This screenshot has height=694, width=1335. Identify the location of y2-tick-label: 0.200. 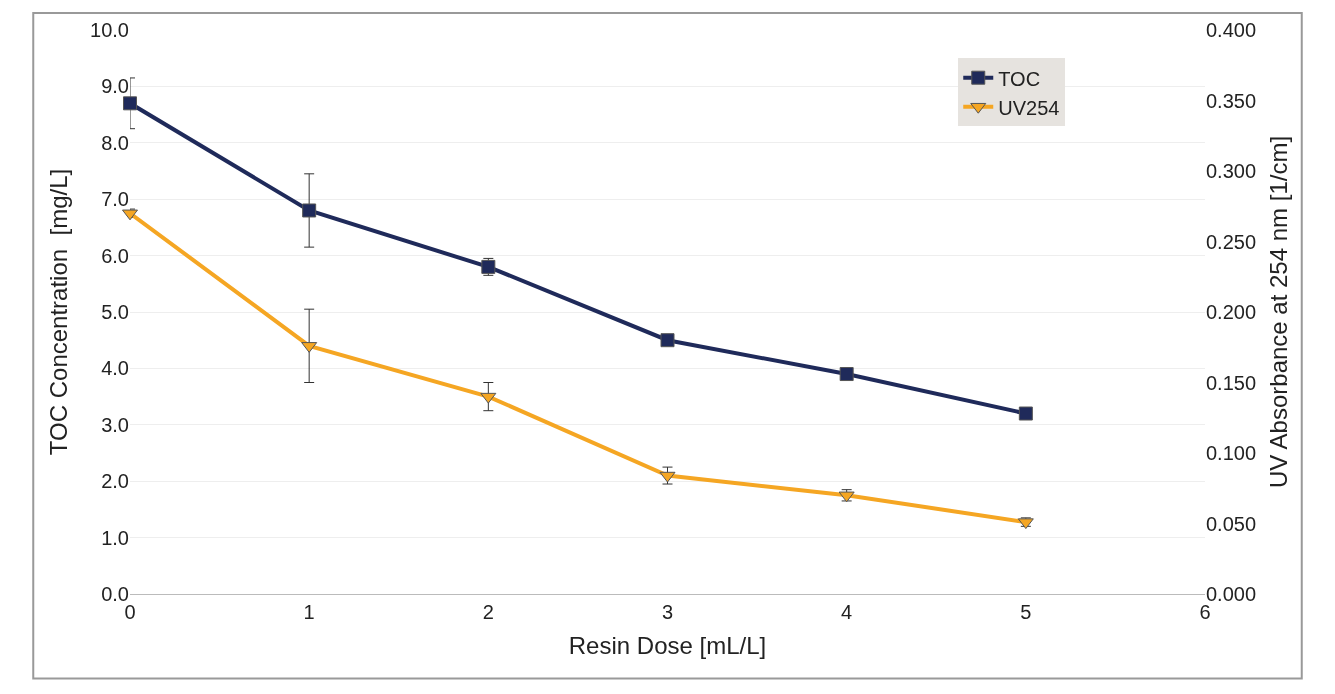
(1231, 312).